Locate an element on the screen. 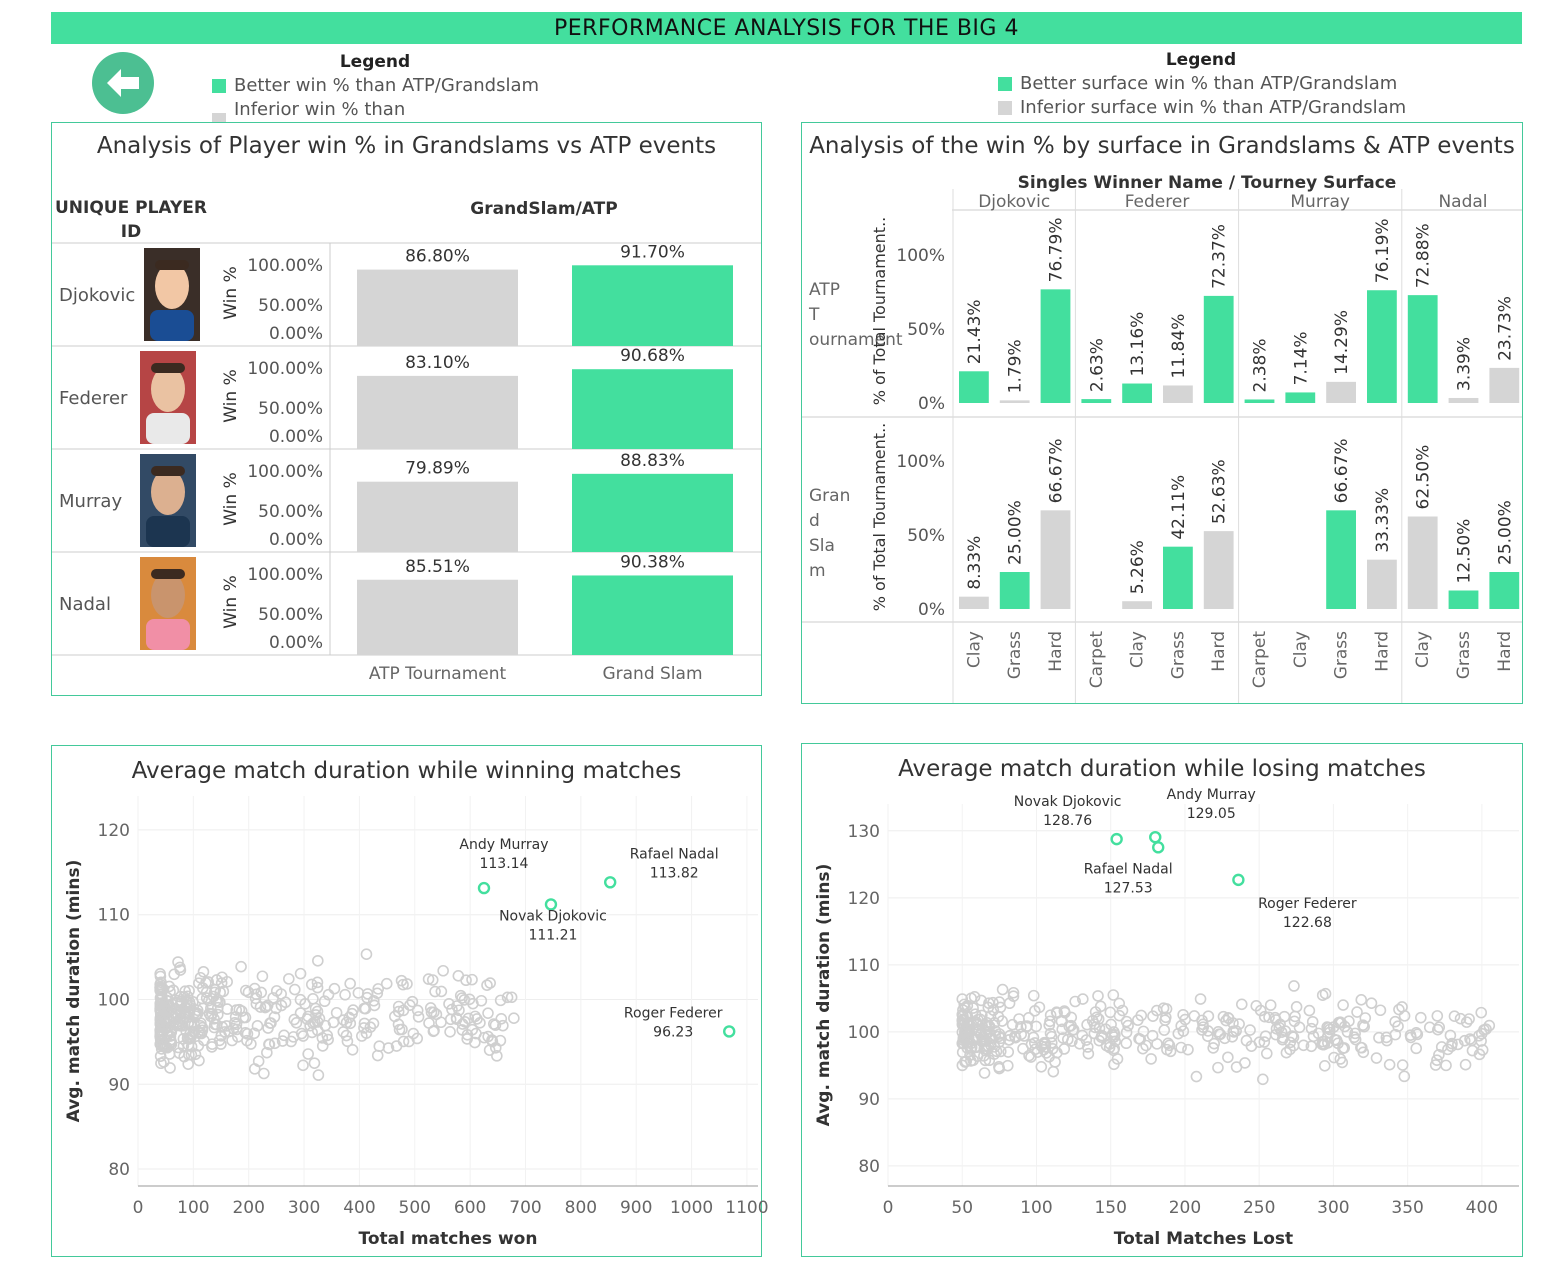 The width and height of the screenshot is (1566, 1268). data-label: 83.10% is located at coordinates (437, 363).